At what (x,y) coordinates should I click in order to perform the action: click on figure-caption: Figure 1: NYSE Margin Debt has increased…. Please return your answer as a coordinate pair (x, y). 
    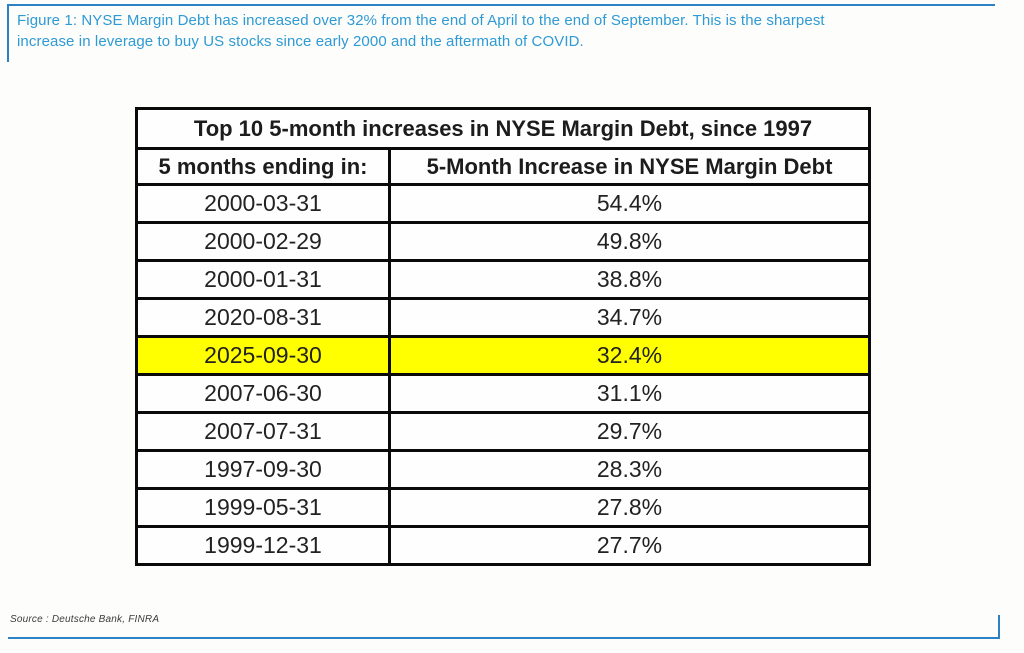
    Looking at the image, I should click on (502, 29).